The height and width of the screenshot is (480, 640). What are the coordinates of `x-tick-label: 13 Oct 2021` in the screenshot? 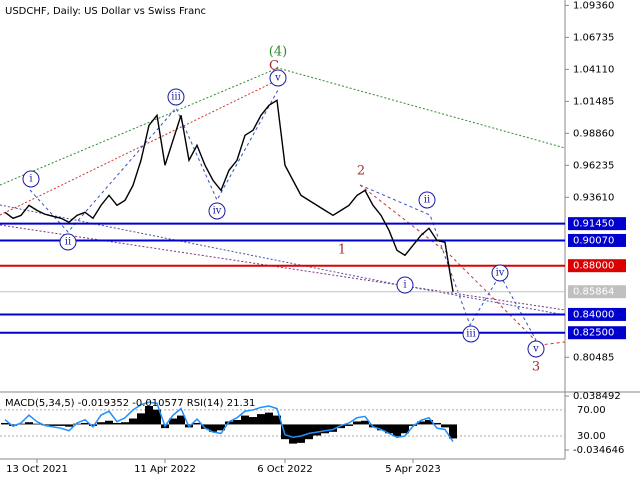 It's located at (37, 469).